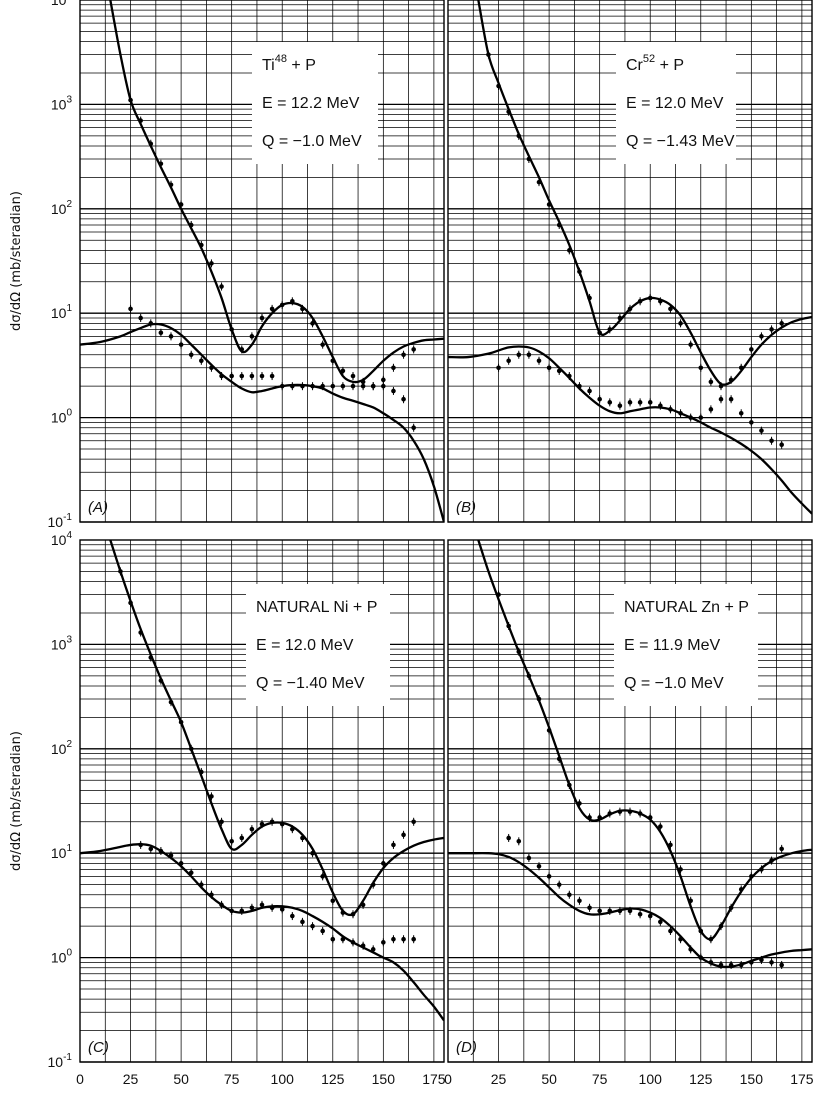  I want to click on x-tick-label: 50, so click(549, 1079).